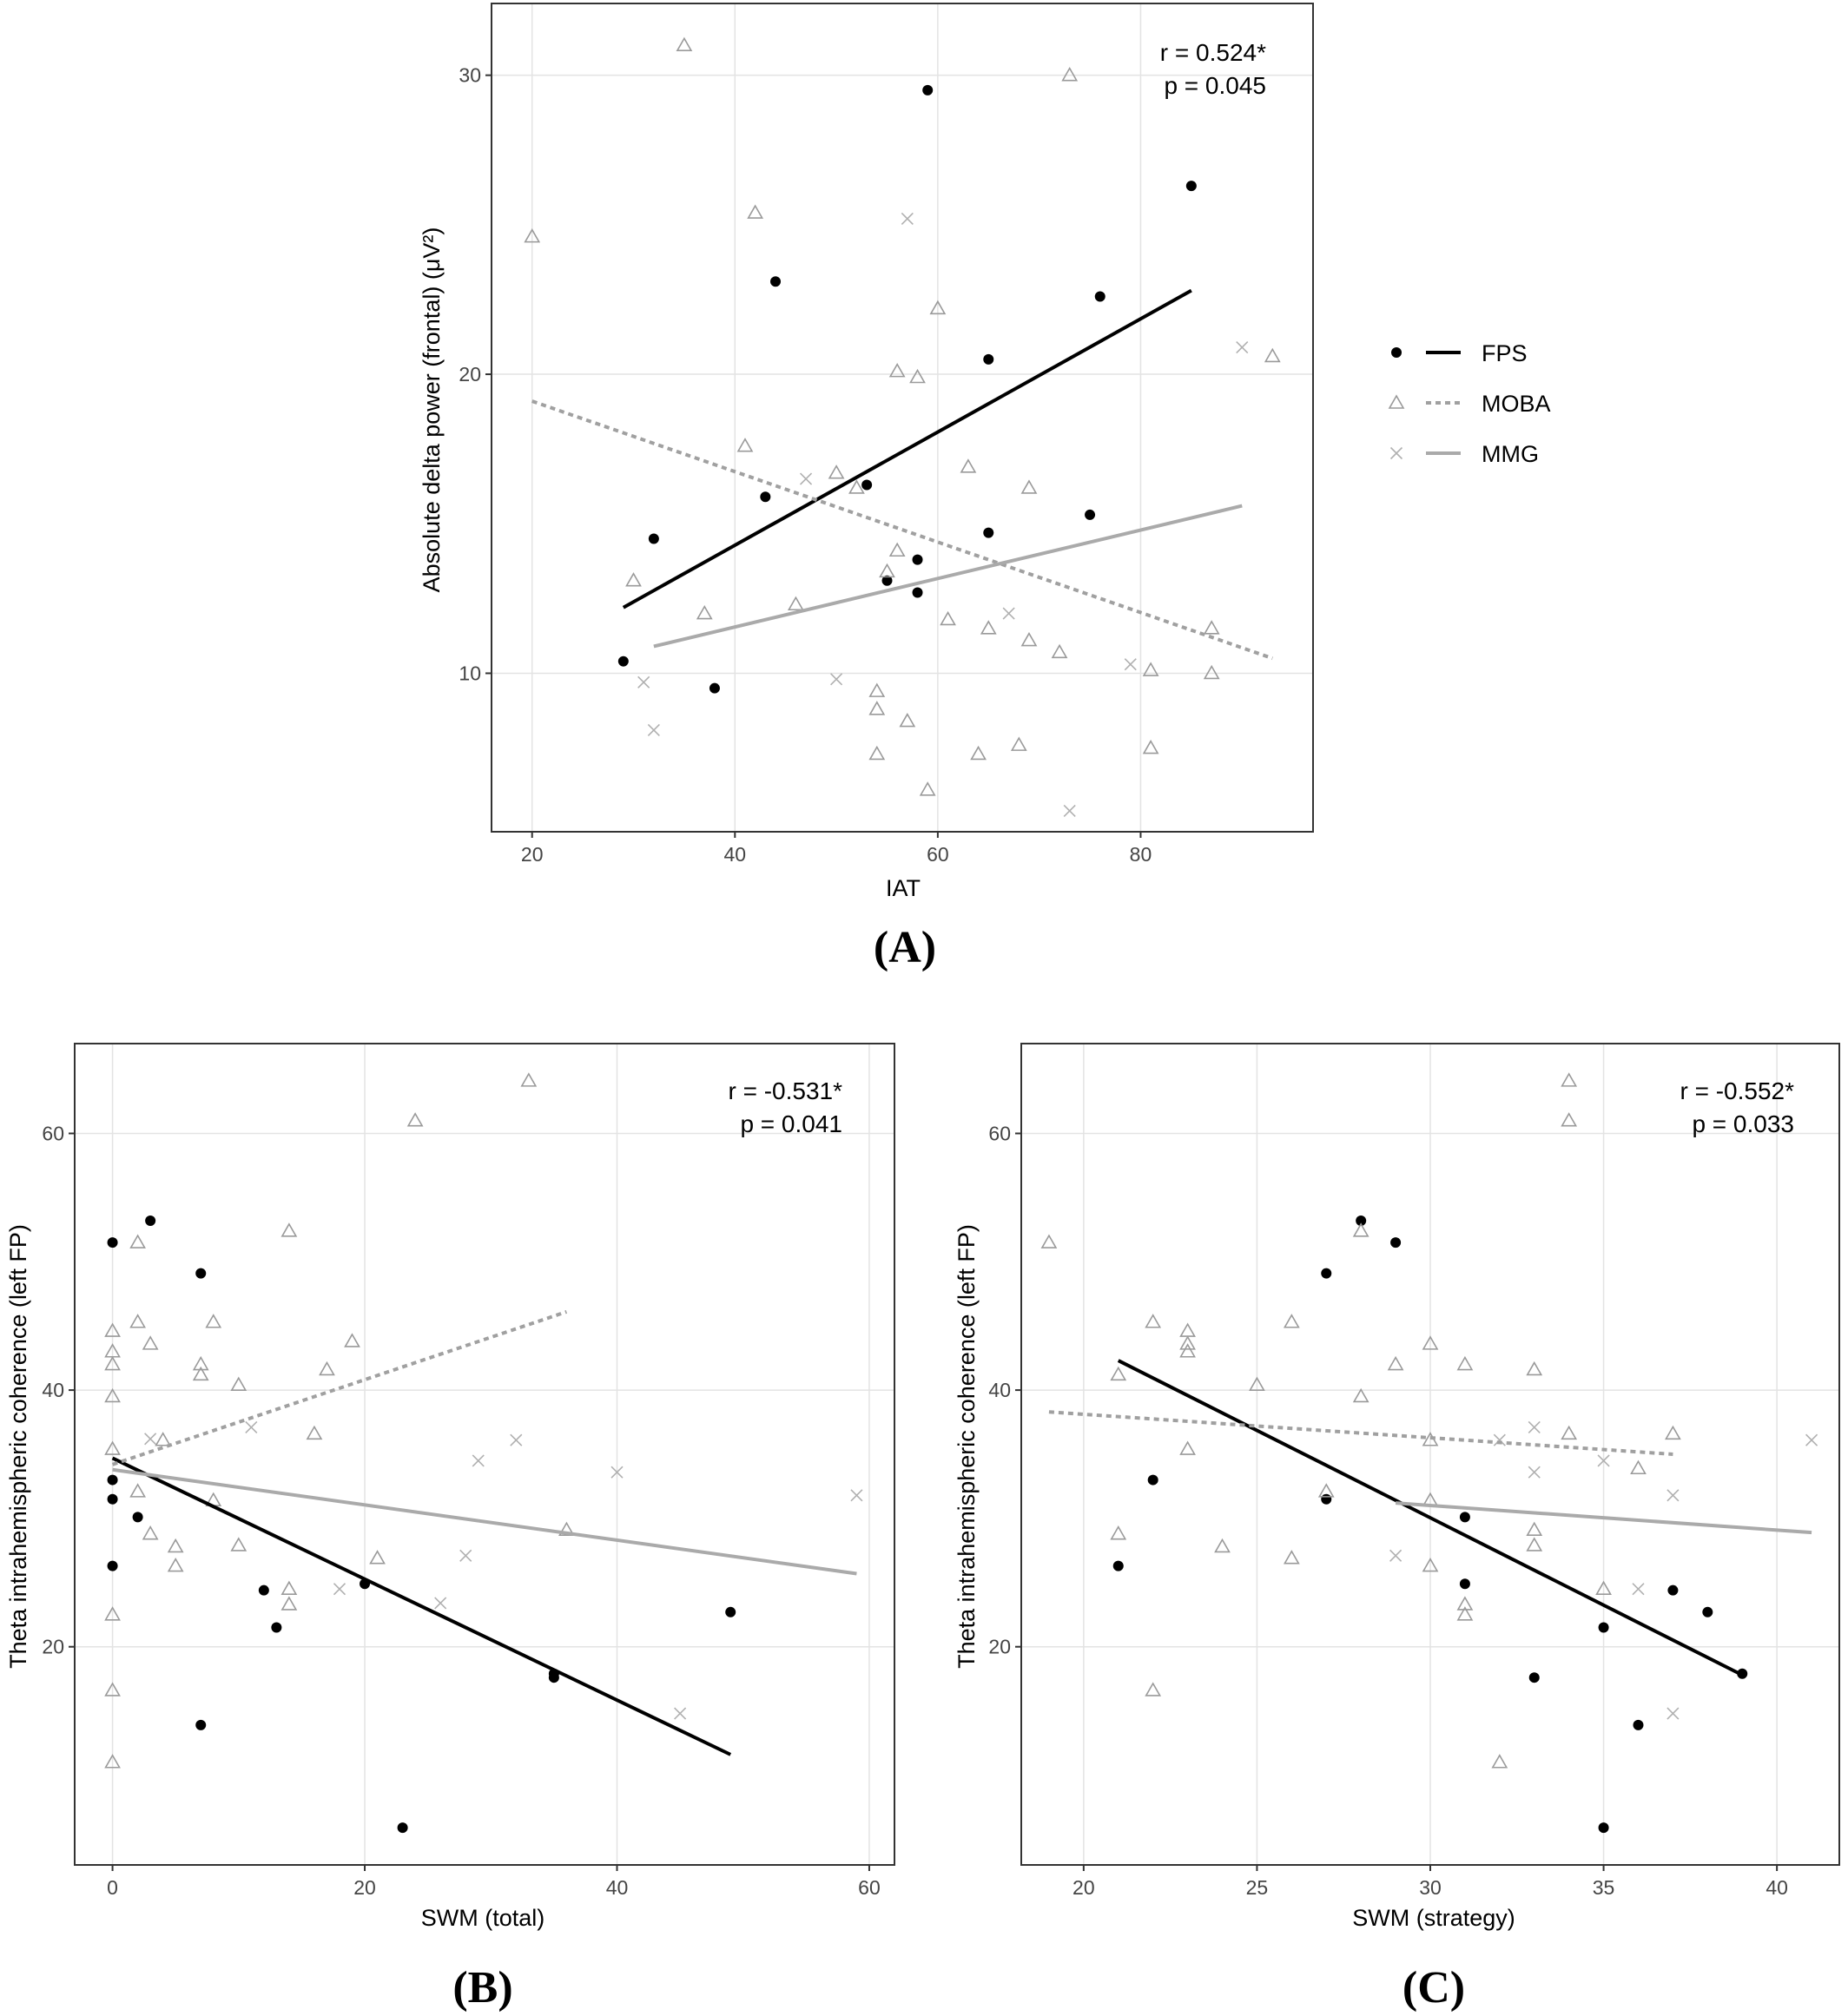 This screenshot has width=1848, height=2016. What do you see at coordinates (483, 1918) in the screenshot?
I see `panel-b-x-axis-title: SWM (total)` at bounding box center [483, 1918].